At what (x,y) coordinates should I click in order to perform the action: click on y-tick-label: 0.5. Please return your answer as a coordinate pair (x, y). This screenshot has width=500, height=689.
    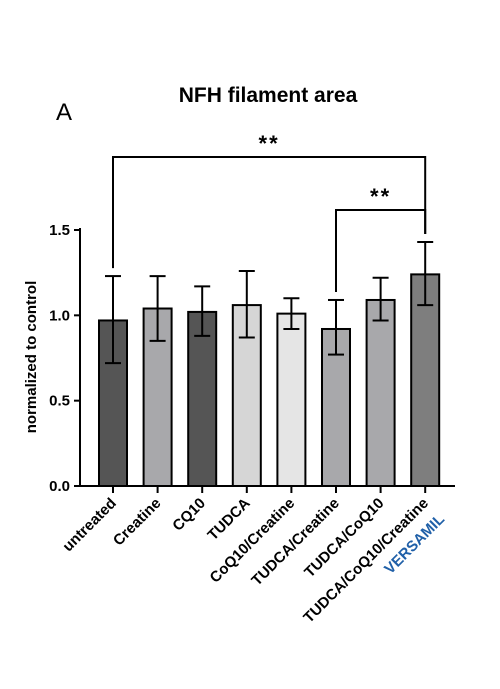
    Looking at the image, I should click on (59, 401).